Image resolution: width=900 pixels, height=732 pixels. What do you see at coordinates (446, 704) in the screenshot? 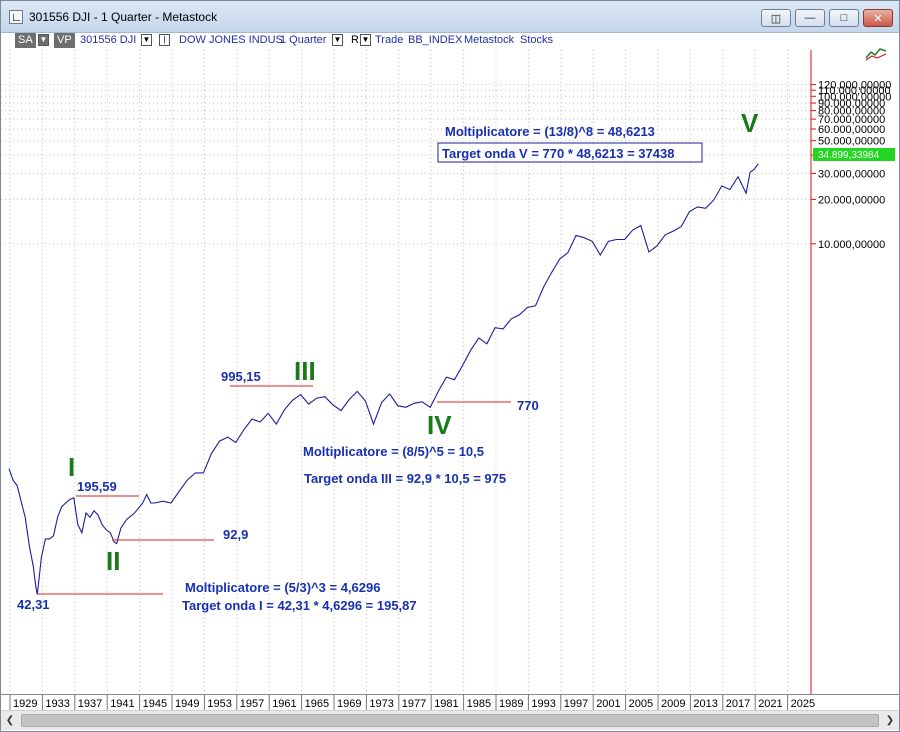
I see `date-axis-label: 1981` at bounding box center [446, 704].